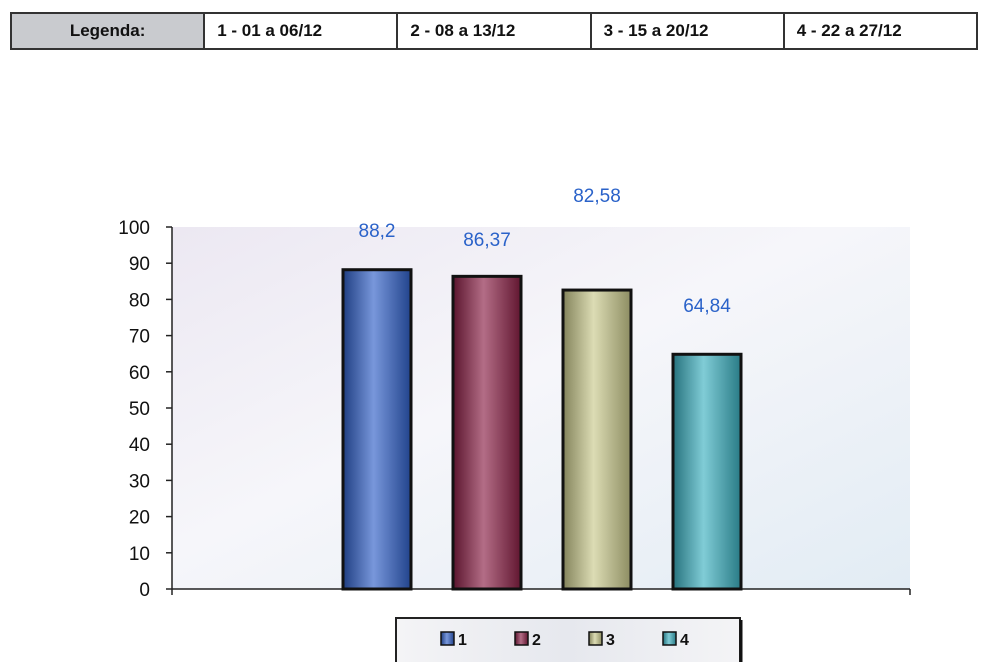 This screenshot has width=988, height=662. What do you see at coordinates (301, 31) in the screenshot?
I see `legend-entry-1: 1 - 01 a 06/12` at bounding box center [301, 31].